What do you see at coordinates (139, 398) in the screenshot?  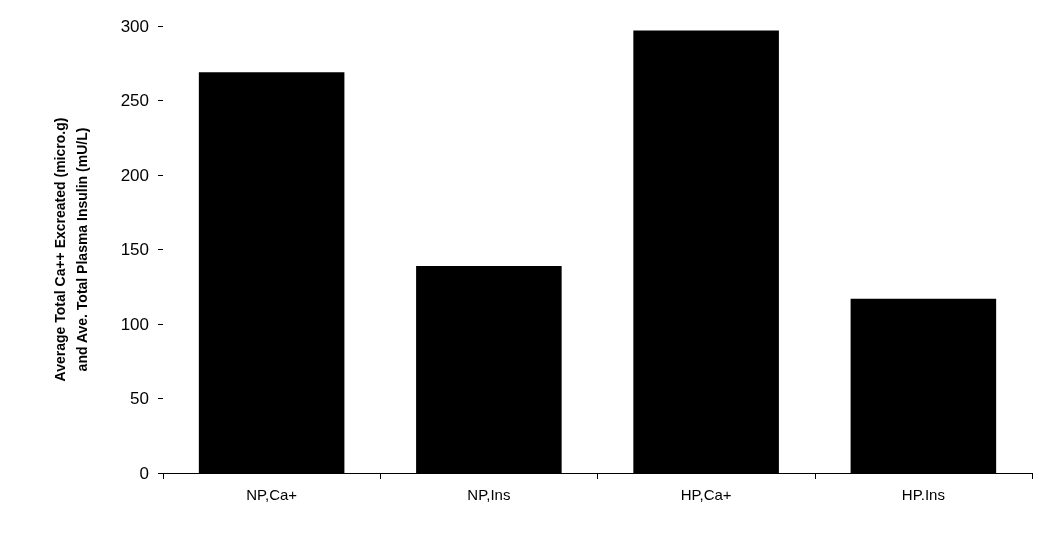 I see `y-tick-label: 50` at bounding box center [139, 398].